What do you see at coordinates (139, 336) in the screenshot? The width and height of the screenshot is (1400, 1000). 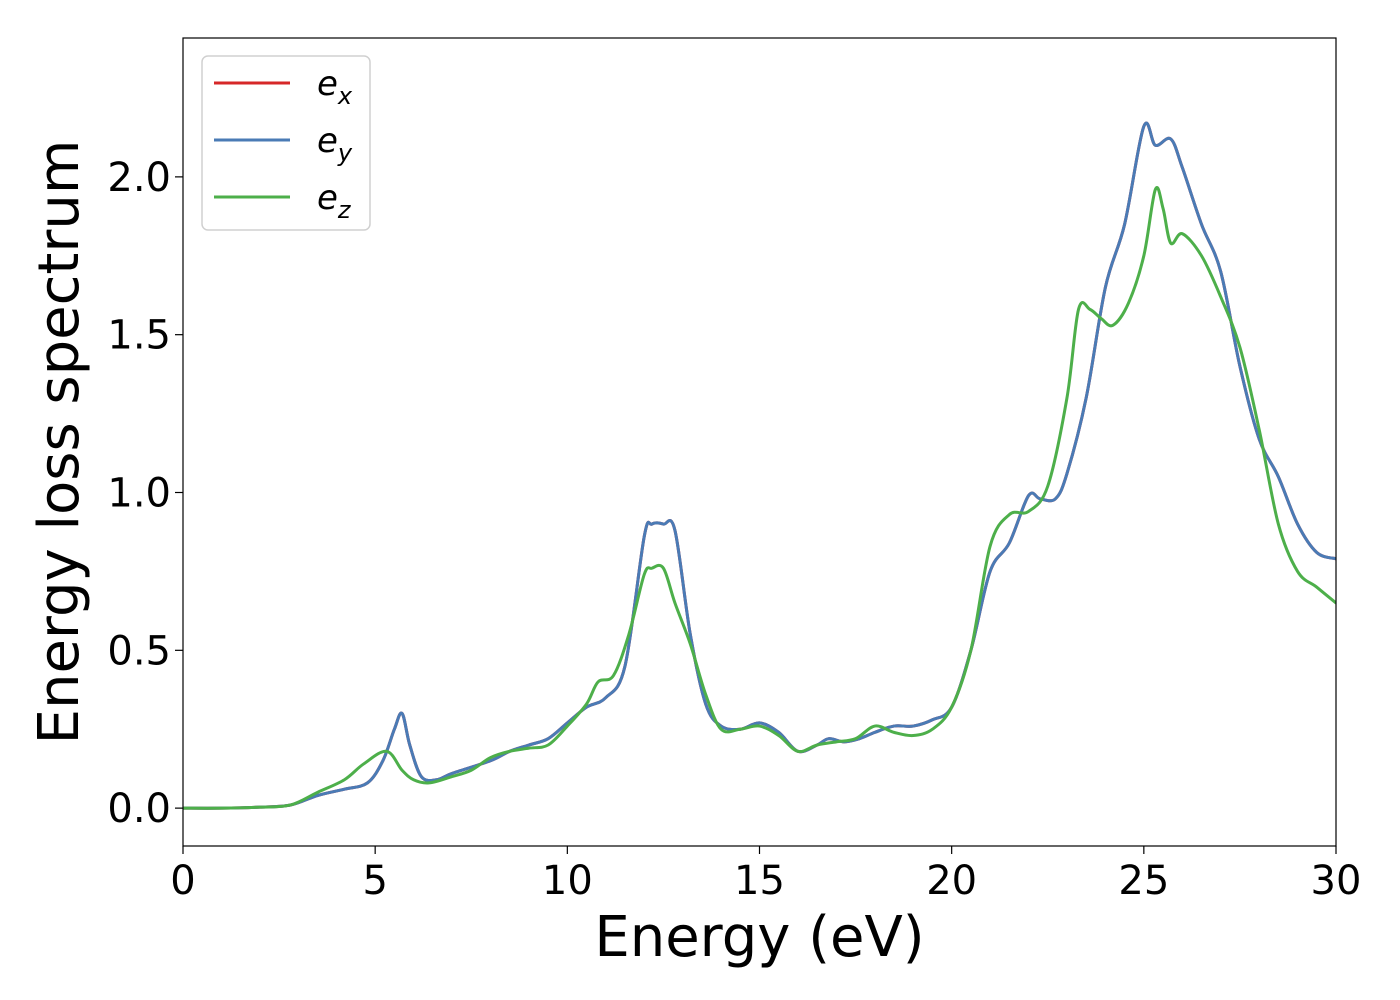 I see `y-tick-label: 1.5` at bounding box center [139, 336].